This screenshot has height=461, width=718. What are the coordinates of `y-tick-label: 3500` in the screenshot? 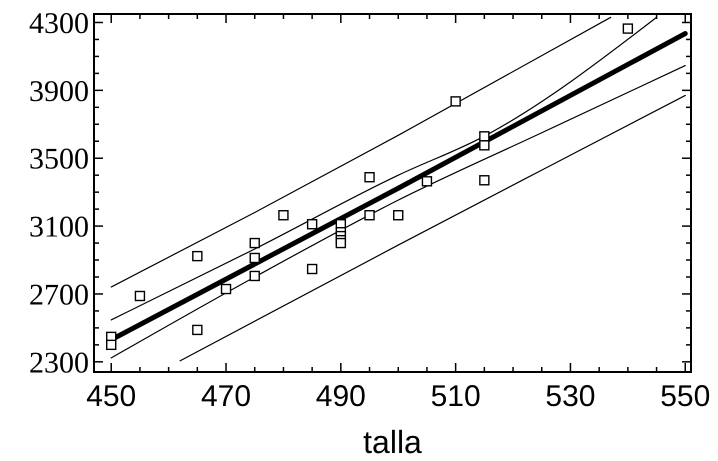 It's located at (59, 159).